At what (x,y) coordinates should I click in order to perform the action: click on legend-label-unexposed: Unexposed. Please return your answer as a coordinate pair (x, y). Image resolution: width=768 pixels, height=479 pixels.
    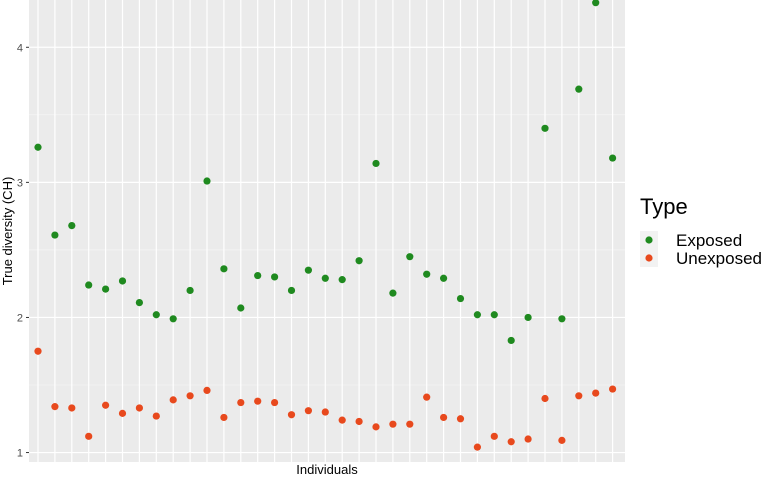
    Looking at the image, I should click on (719, 258).